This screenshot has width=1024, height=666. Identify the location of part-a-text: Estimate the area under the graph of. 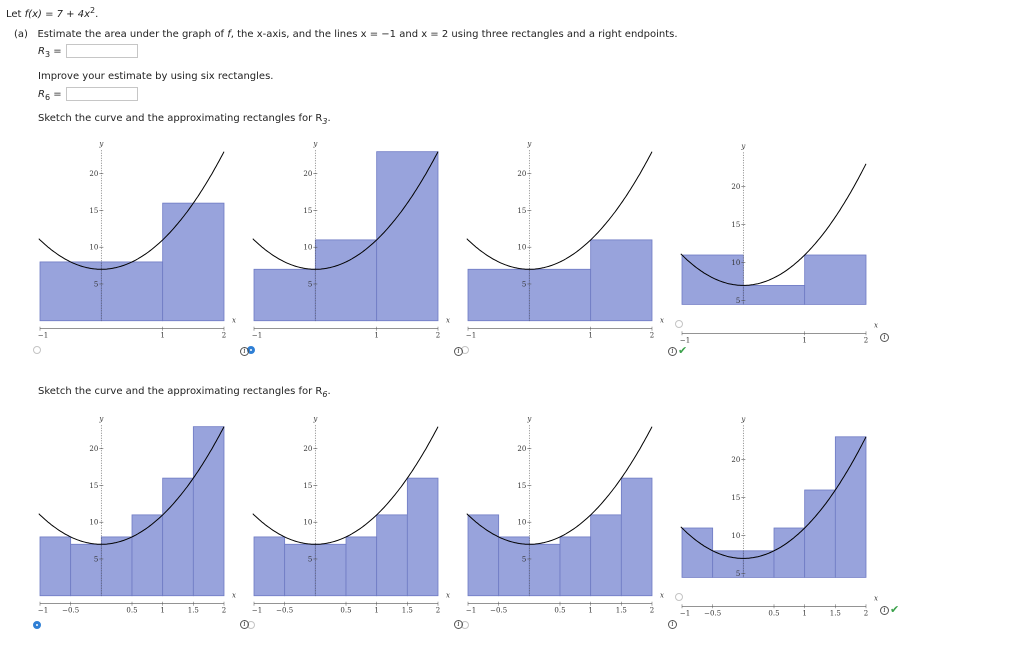
(131, 34).